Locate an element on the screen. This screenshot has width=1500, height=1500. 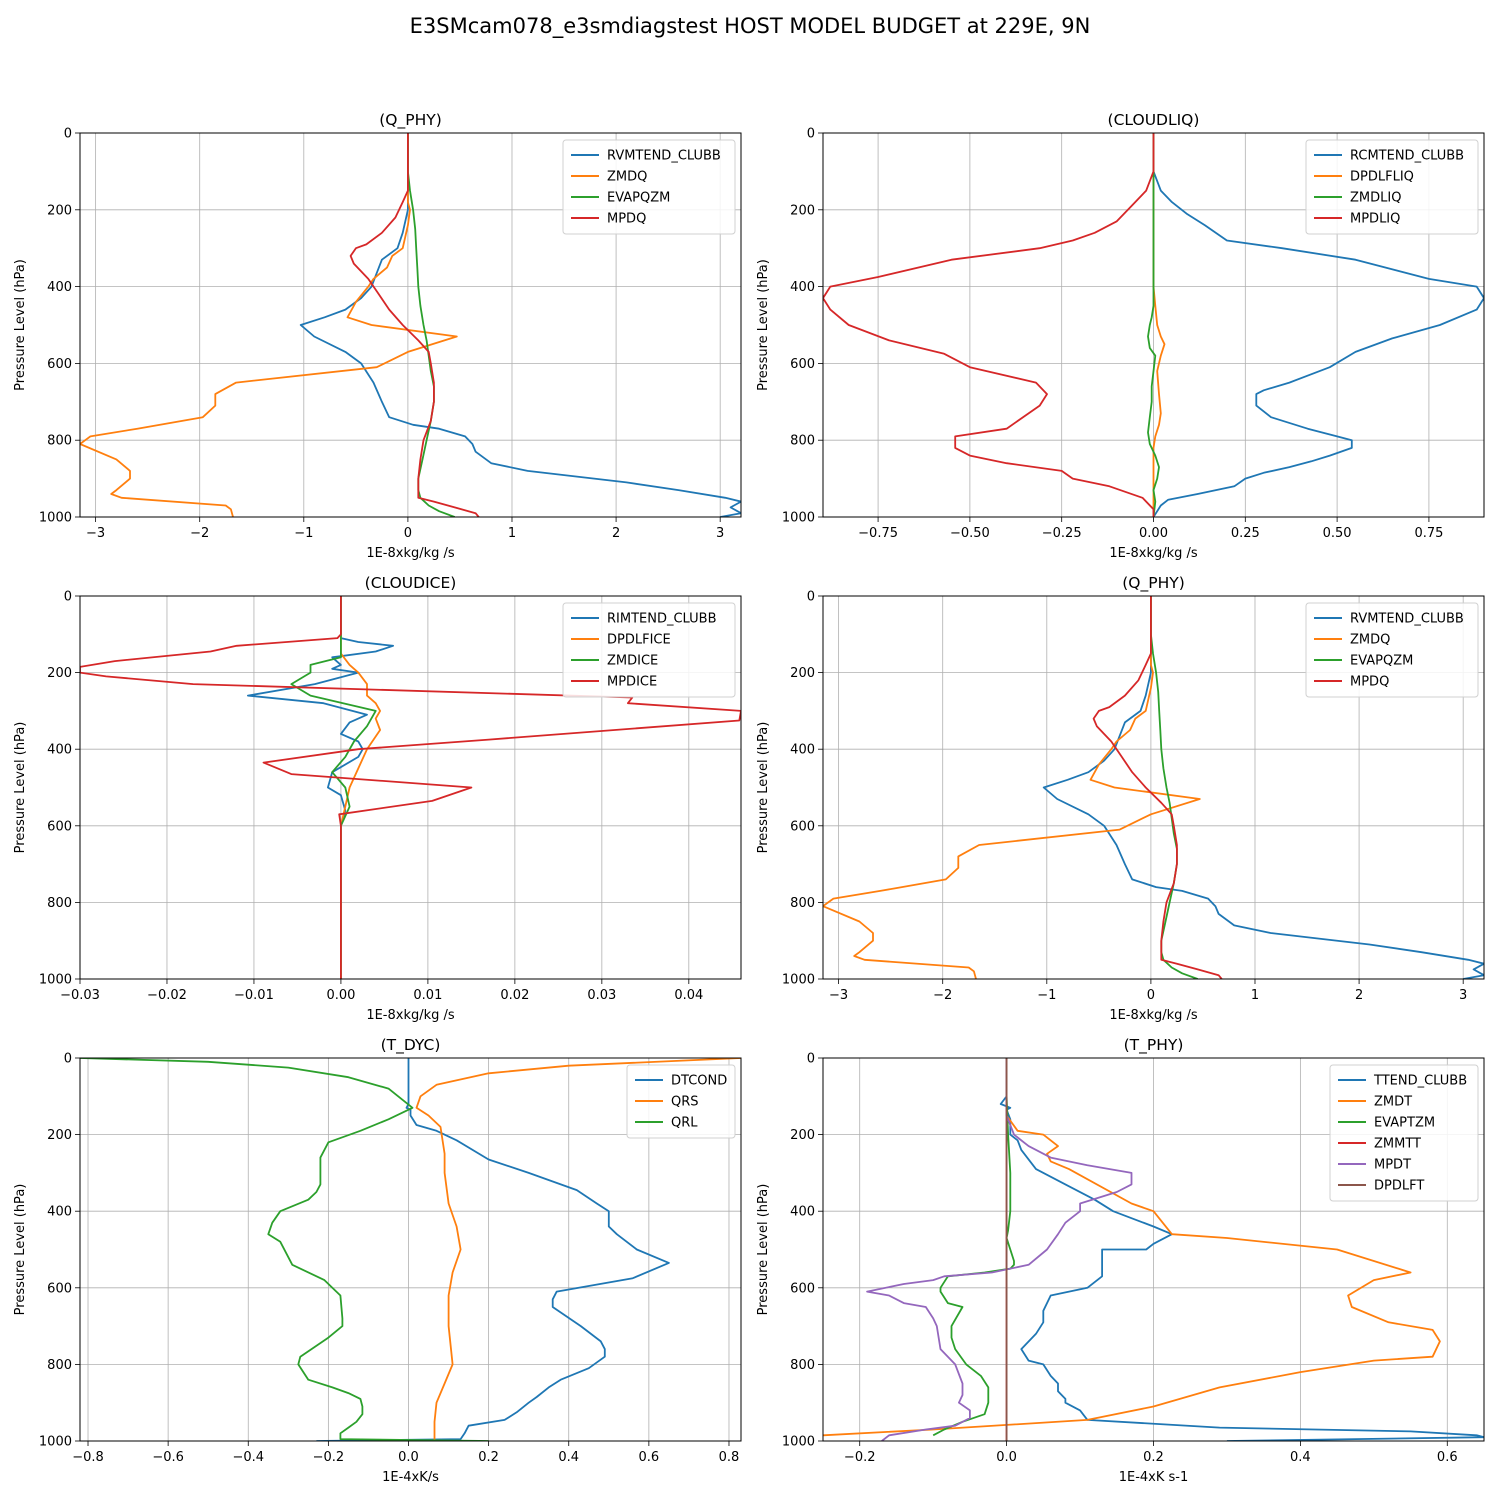
x-tick-label: −0.8 is located at coordinates (88, 1457).